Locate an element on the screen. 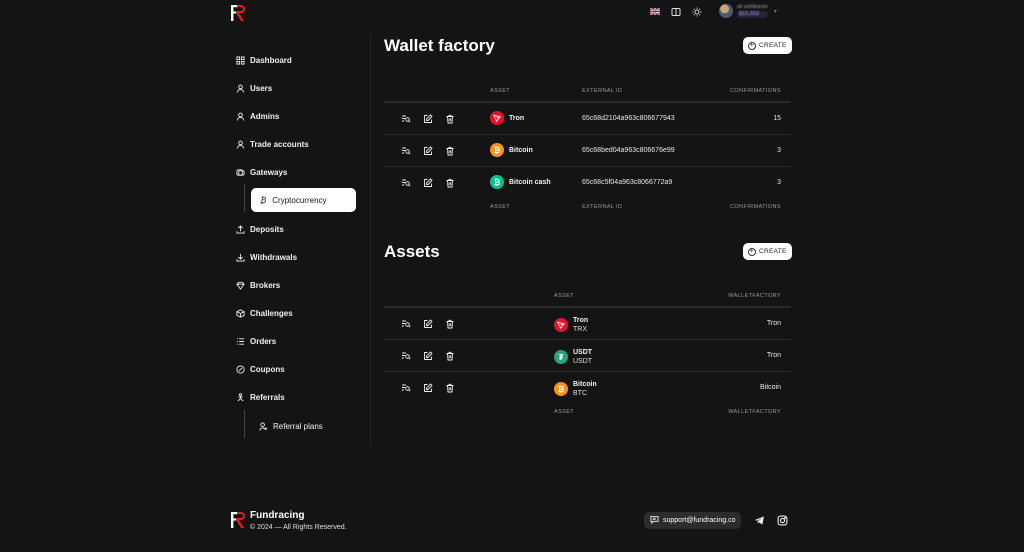 This screenshot has width=1024, height=552. column-footer-asset: ASSET is located at coordinates (564, 412).